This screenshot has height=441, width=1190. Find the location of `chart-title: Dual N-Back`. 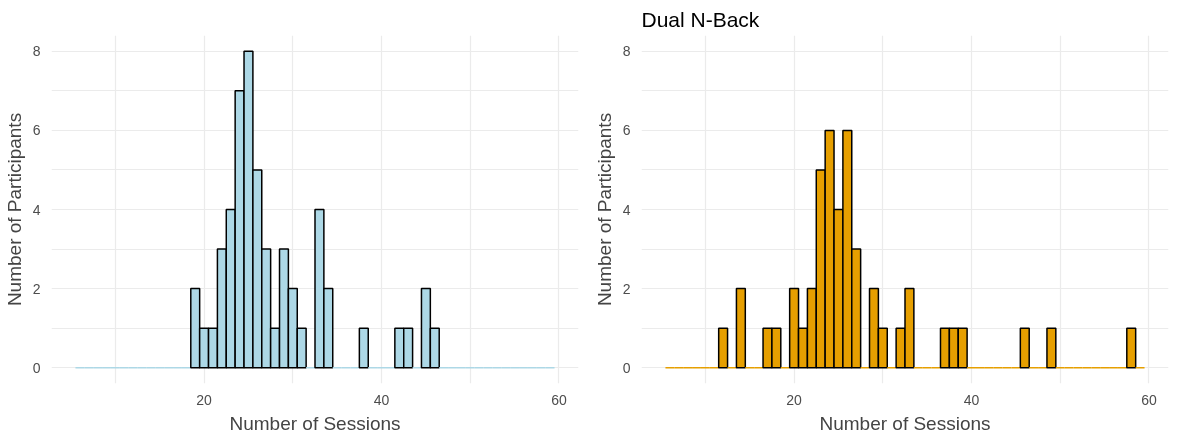

chart-title: Dual N-Back is located at coordinates (700, 19).